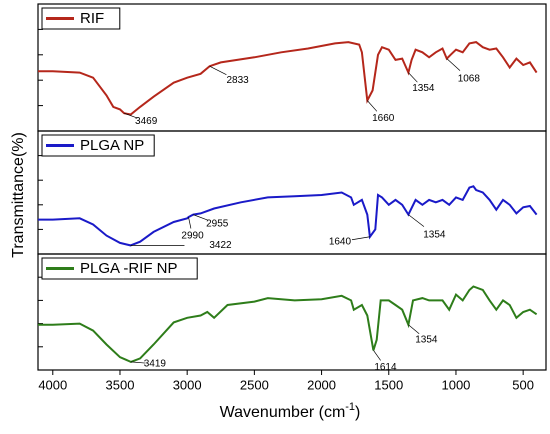  What do you see at coordinates (357, 412) in the screenshot?
I see `x-axis-label-end: )` at bounding box center [357, 412].